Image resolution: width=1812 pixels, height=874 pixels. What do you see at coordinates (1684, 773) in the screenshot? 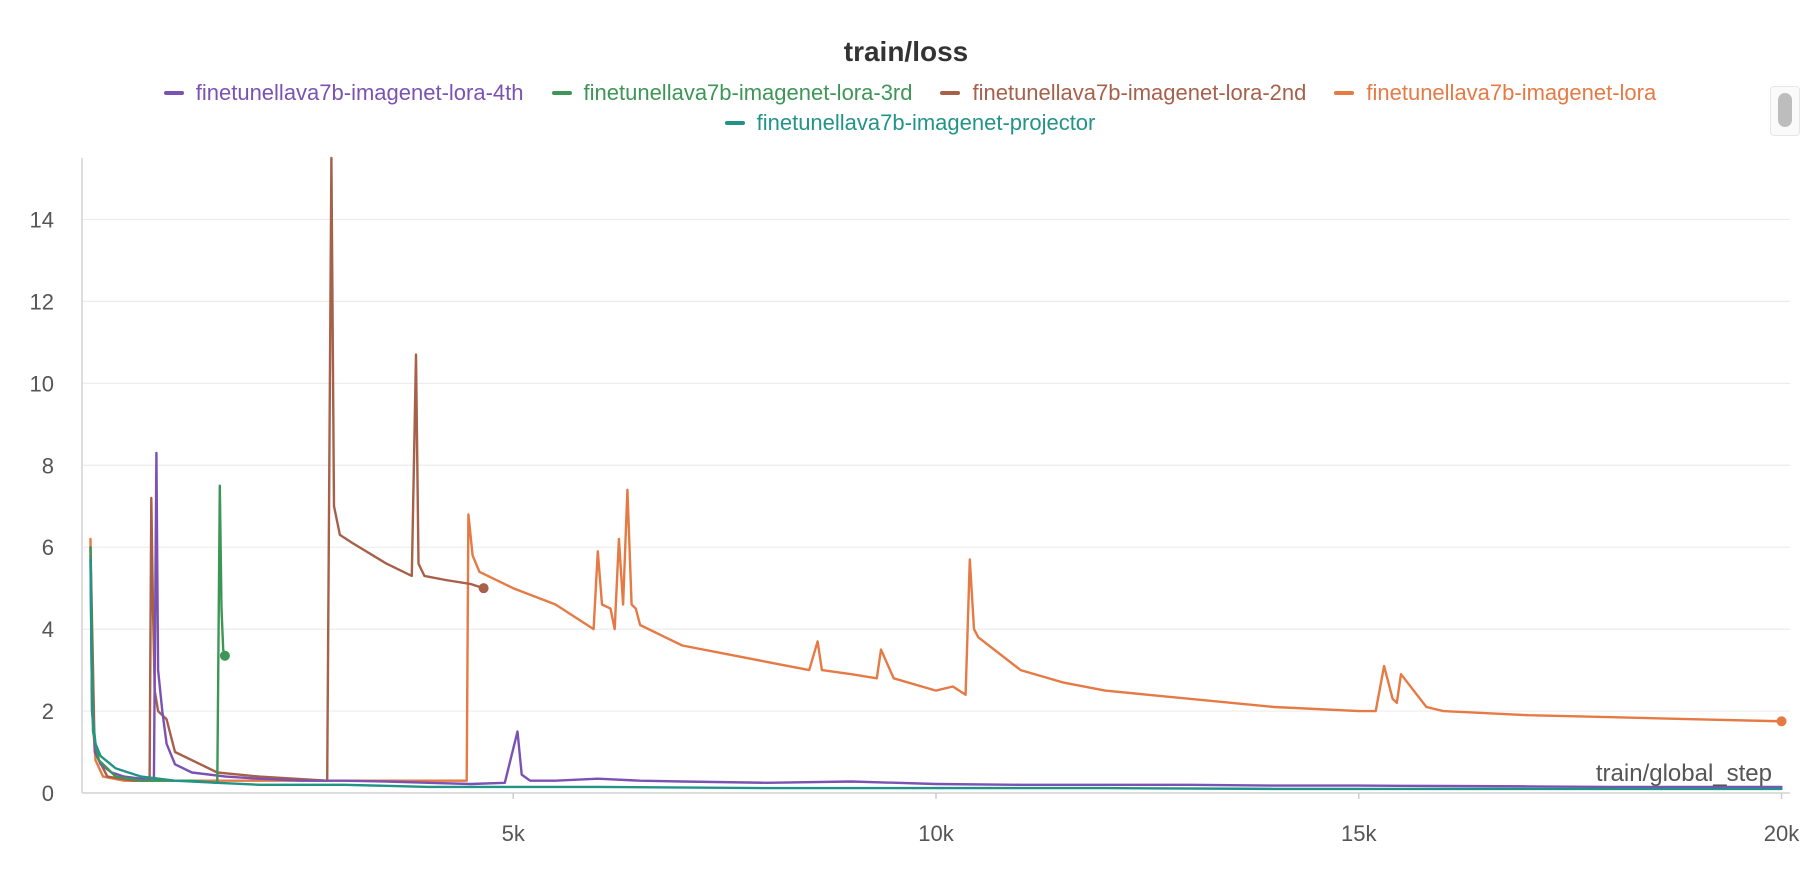
I see `x-axis-label: train/global_step` at bounding box center [1684, 773].